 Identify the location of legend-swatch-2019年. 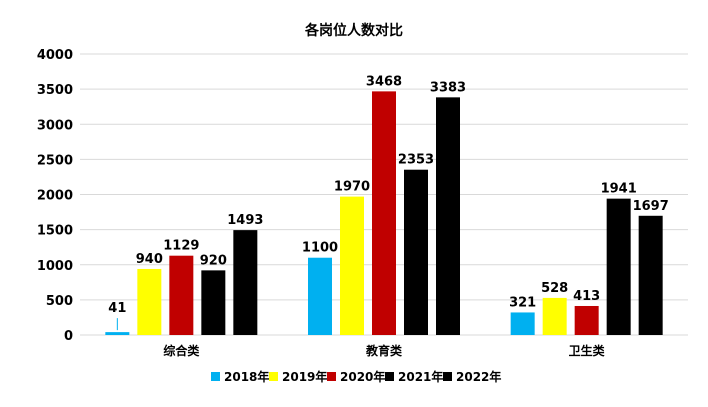
(273, 376).